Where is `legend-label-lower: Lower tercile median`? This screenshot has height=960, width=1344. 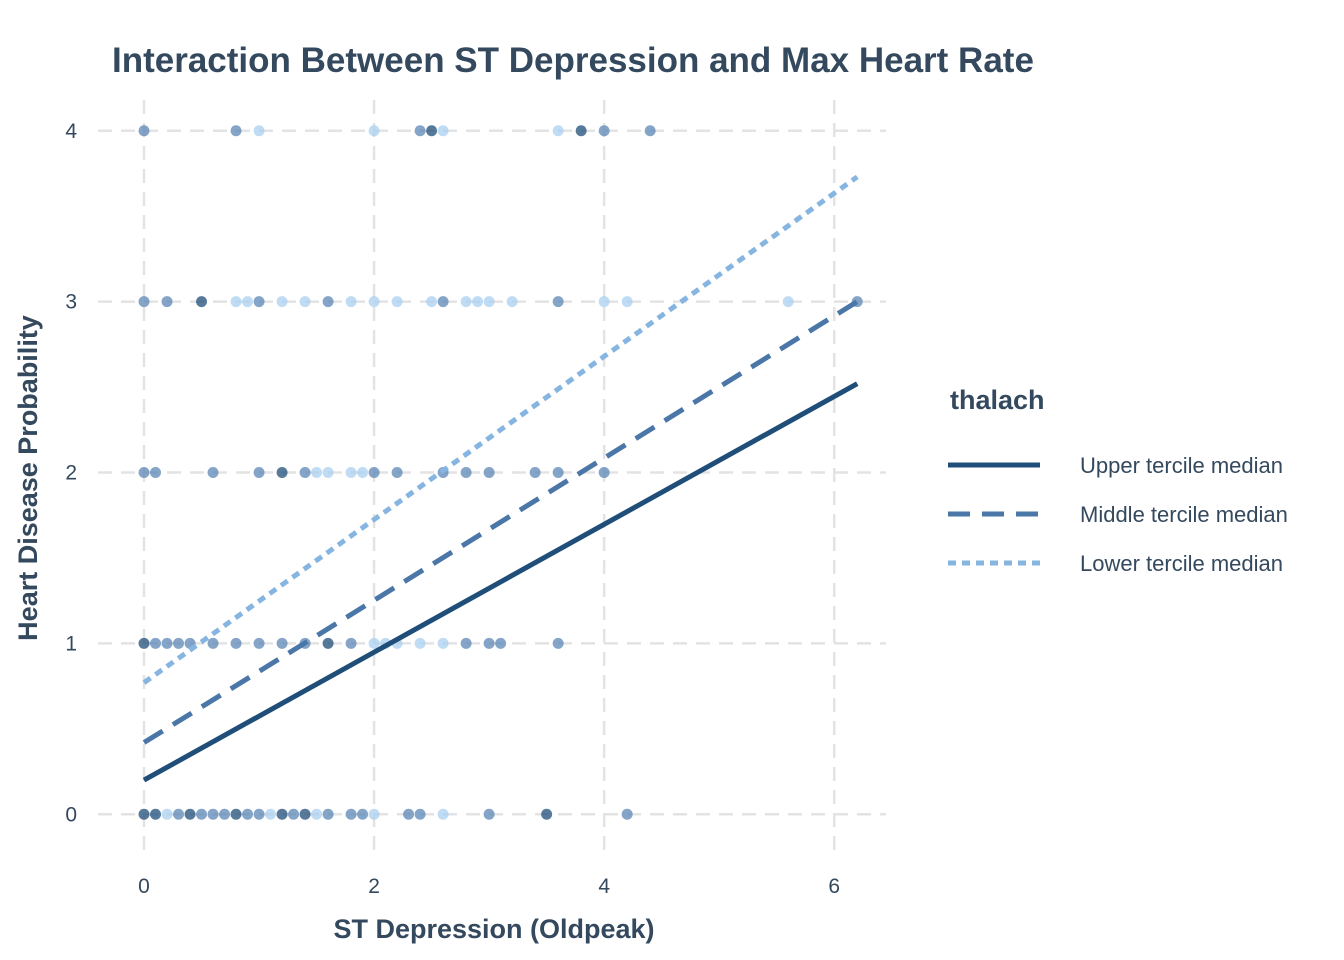 legend-label-lower: Lower tercile median is located at coordinates (1181, 563).